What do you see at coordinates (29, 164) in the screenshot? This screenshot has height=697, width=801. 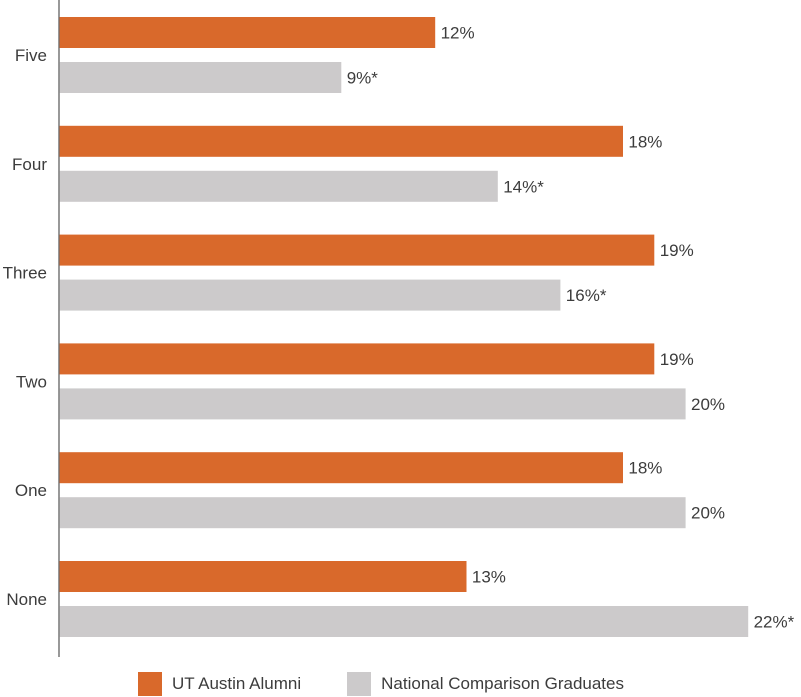 I see `category-label-four: Four` at bounding box center [29, 164].